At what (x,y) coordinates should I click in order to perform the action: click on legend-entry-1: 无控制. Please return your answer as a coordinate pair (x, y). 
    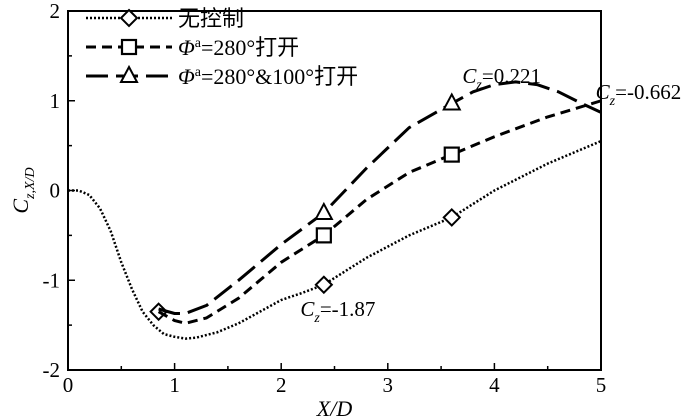
    Looking at the image, I should click on (165, 18).